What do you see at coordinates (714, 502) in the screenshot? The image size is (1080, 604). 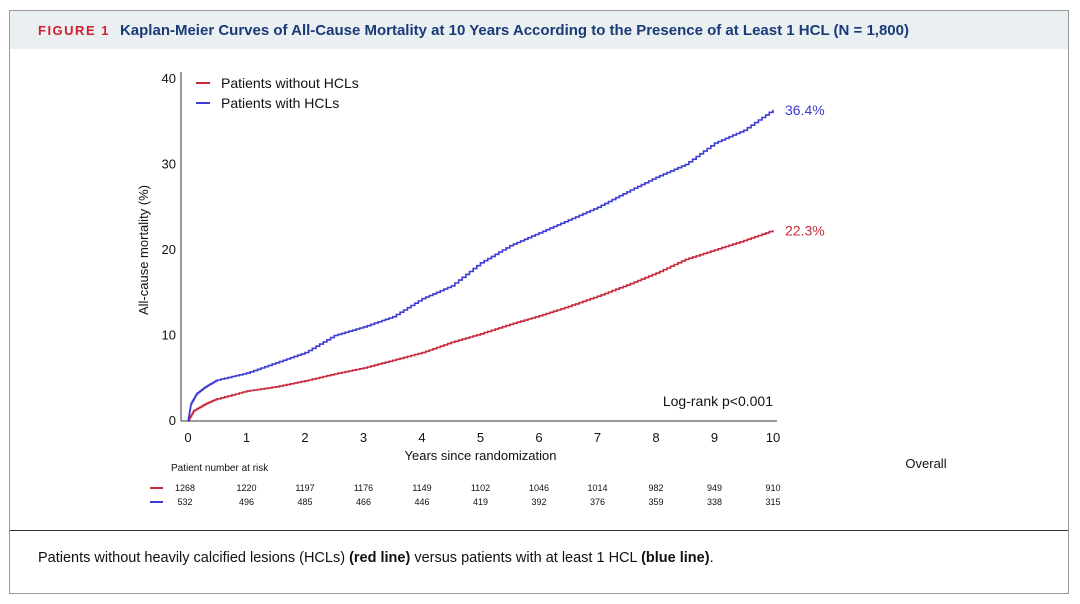 I see `risk-cell: 338` at bounding box center [714, 502].